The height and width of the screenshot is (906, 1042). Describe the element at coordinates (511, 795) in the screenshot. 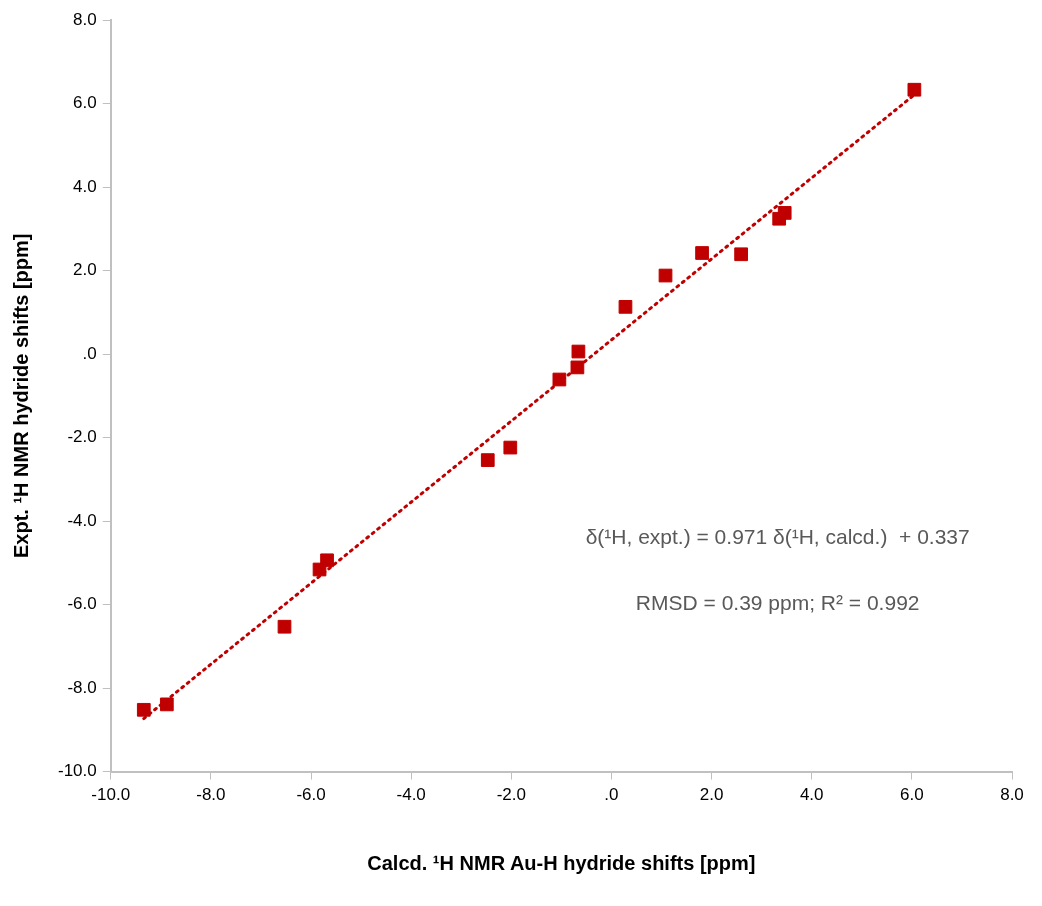

I see `x-tick-label: -2.0` at that location.